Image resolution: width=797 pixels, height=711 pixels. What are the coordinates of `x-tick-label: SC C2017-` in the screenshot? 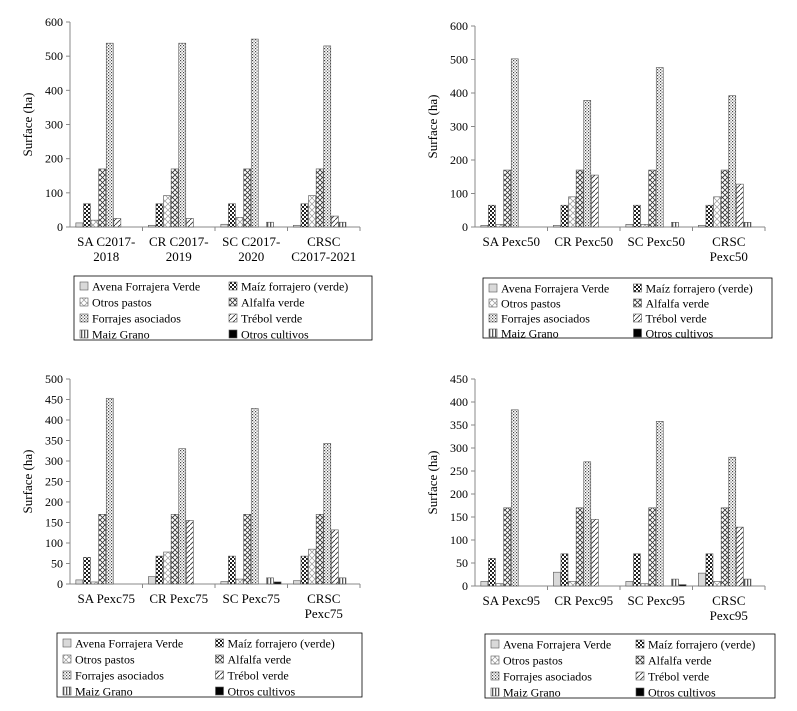 It's located at (251, 241).